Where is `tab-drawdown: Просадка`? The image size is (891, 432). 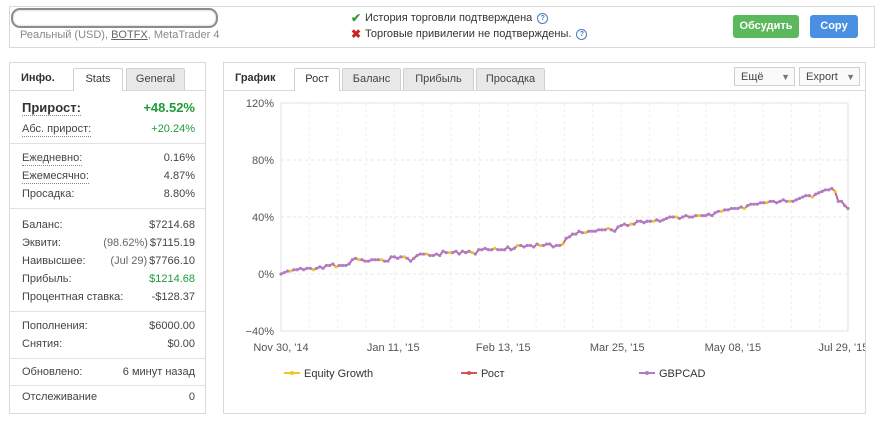 tab-drawdown: Просадка is located at coordinates (510, 79).